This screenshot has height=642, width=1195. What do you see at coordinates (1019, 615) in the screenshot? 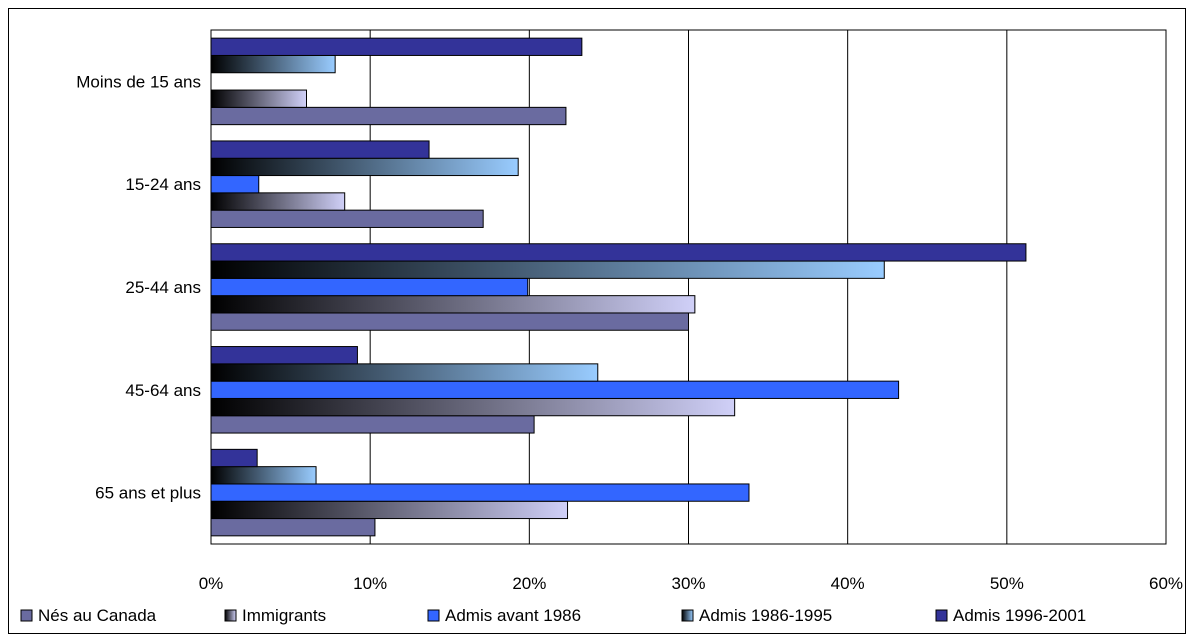
I see `legend-label-admis-1996-2001: Admis 1996-2001` at bounding box center [1019, 615].